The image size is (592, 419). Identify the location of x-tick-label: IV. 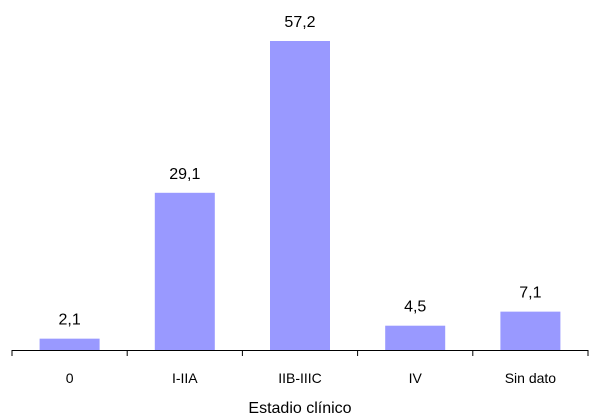
(416, 378).